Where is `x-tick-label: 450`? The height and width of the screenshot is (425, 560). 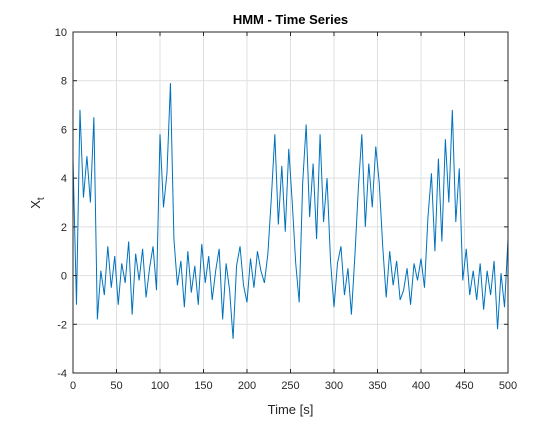
x-tick-label: 450 is located at coordinates (464, 386).